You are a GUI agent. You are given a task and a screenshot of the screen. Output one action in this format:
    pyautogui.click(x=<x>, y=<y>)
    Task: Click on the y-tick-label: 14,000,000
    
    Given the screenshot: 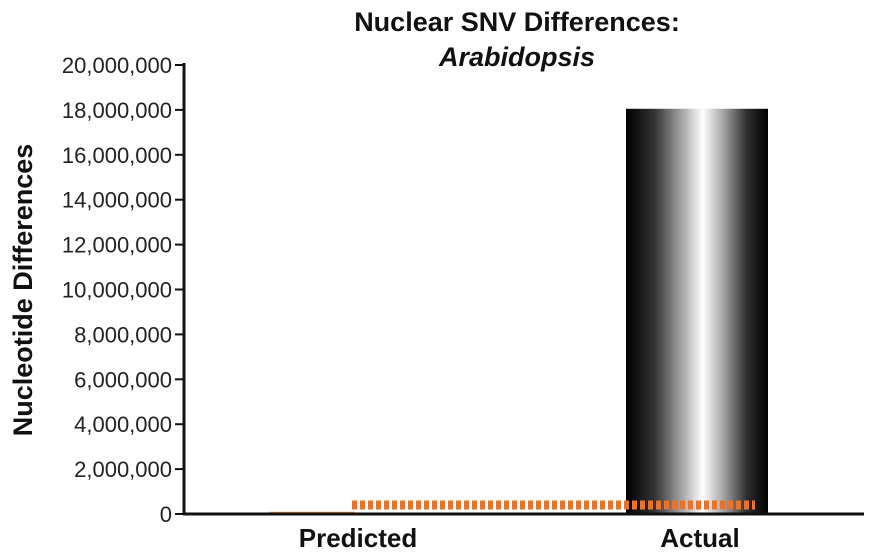 What is the action you would take?
    pyautogui.click(x=117, y=200)
    